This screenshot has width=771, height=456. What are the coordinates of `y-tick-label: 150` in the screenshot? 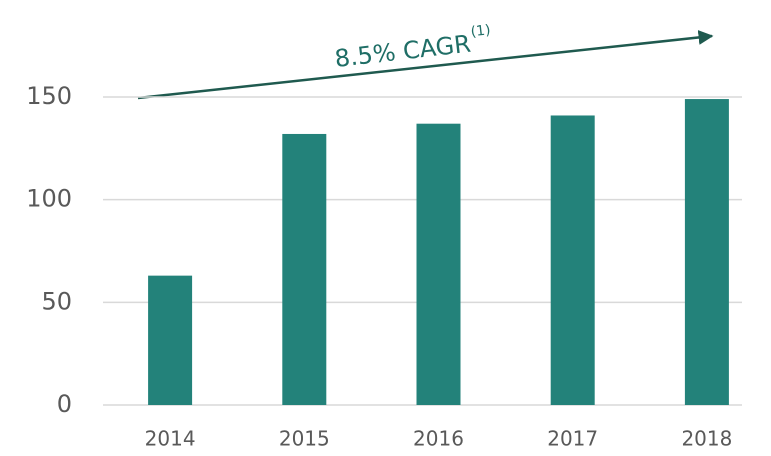 It's located at (49, 96).